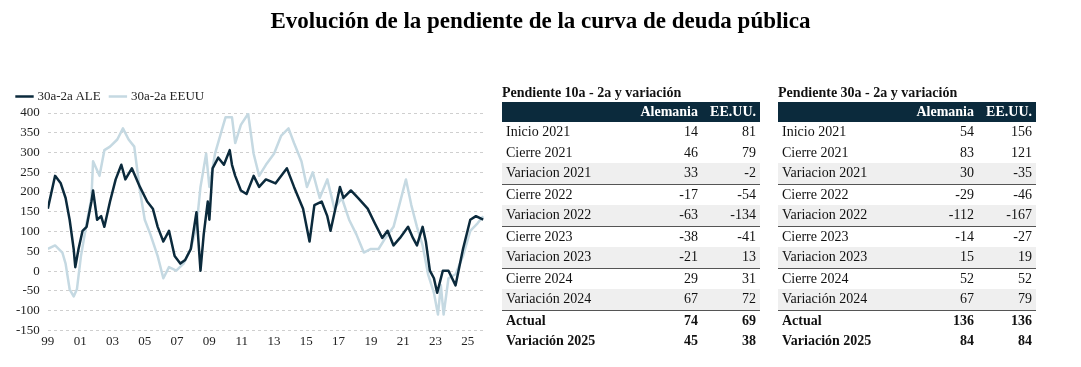  Describe the element at coordinates (30, 132) in the screenshot. I see `y-tick-label: 350` at that location.